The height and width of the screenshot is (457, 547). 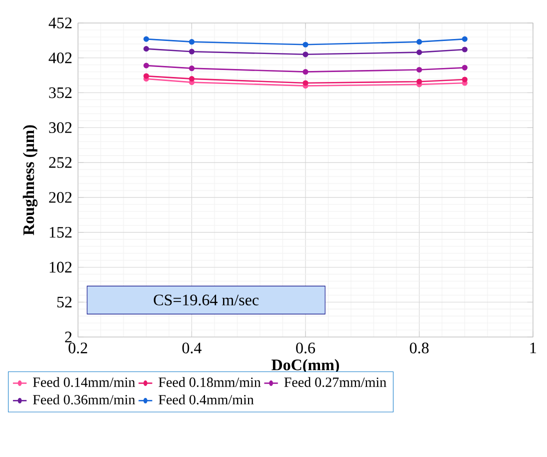 What do you see at coordinates (61, 232) in the screenshot?
I see `y-tick-label: 152` at bounding box center [61, 232].